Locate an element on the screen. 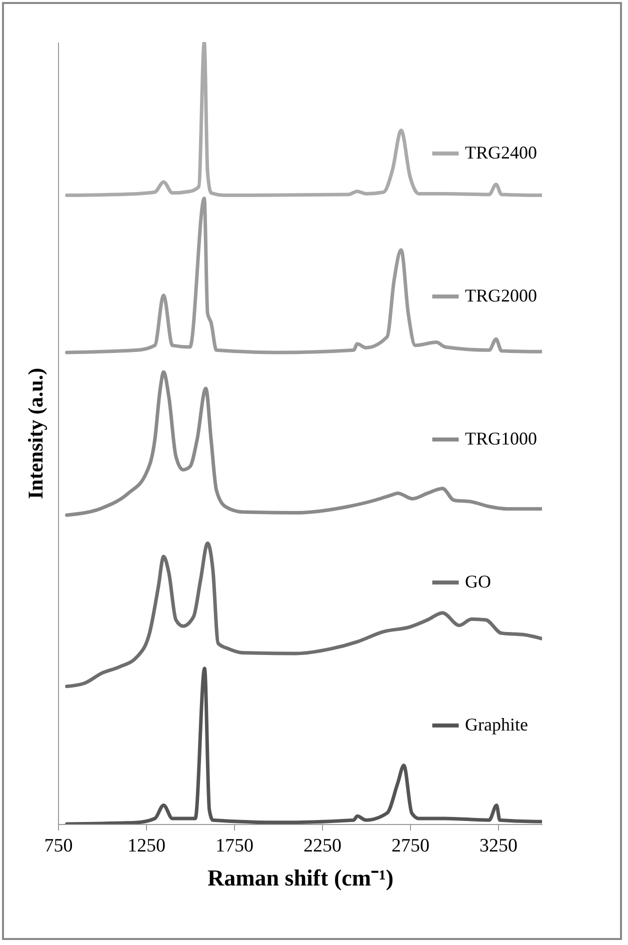 The width and height of the screenshot is (628, 945). legend-label: GO is located at coordinates (478, 582).